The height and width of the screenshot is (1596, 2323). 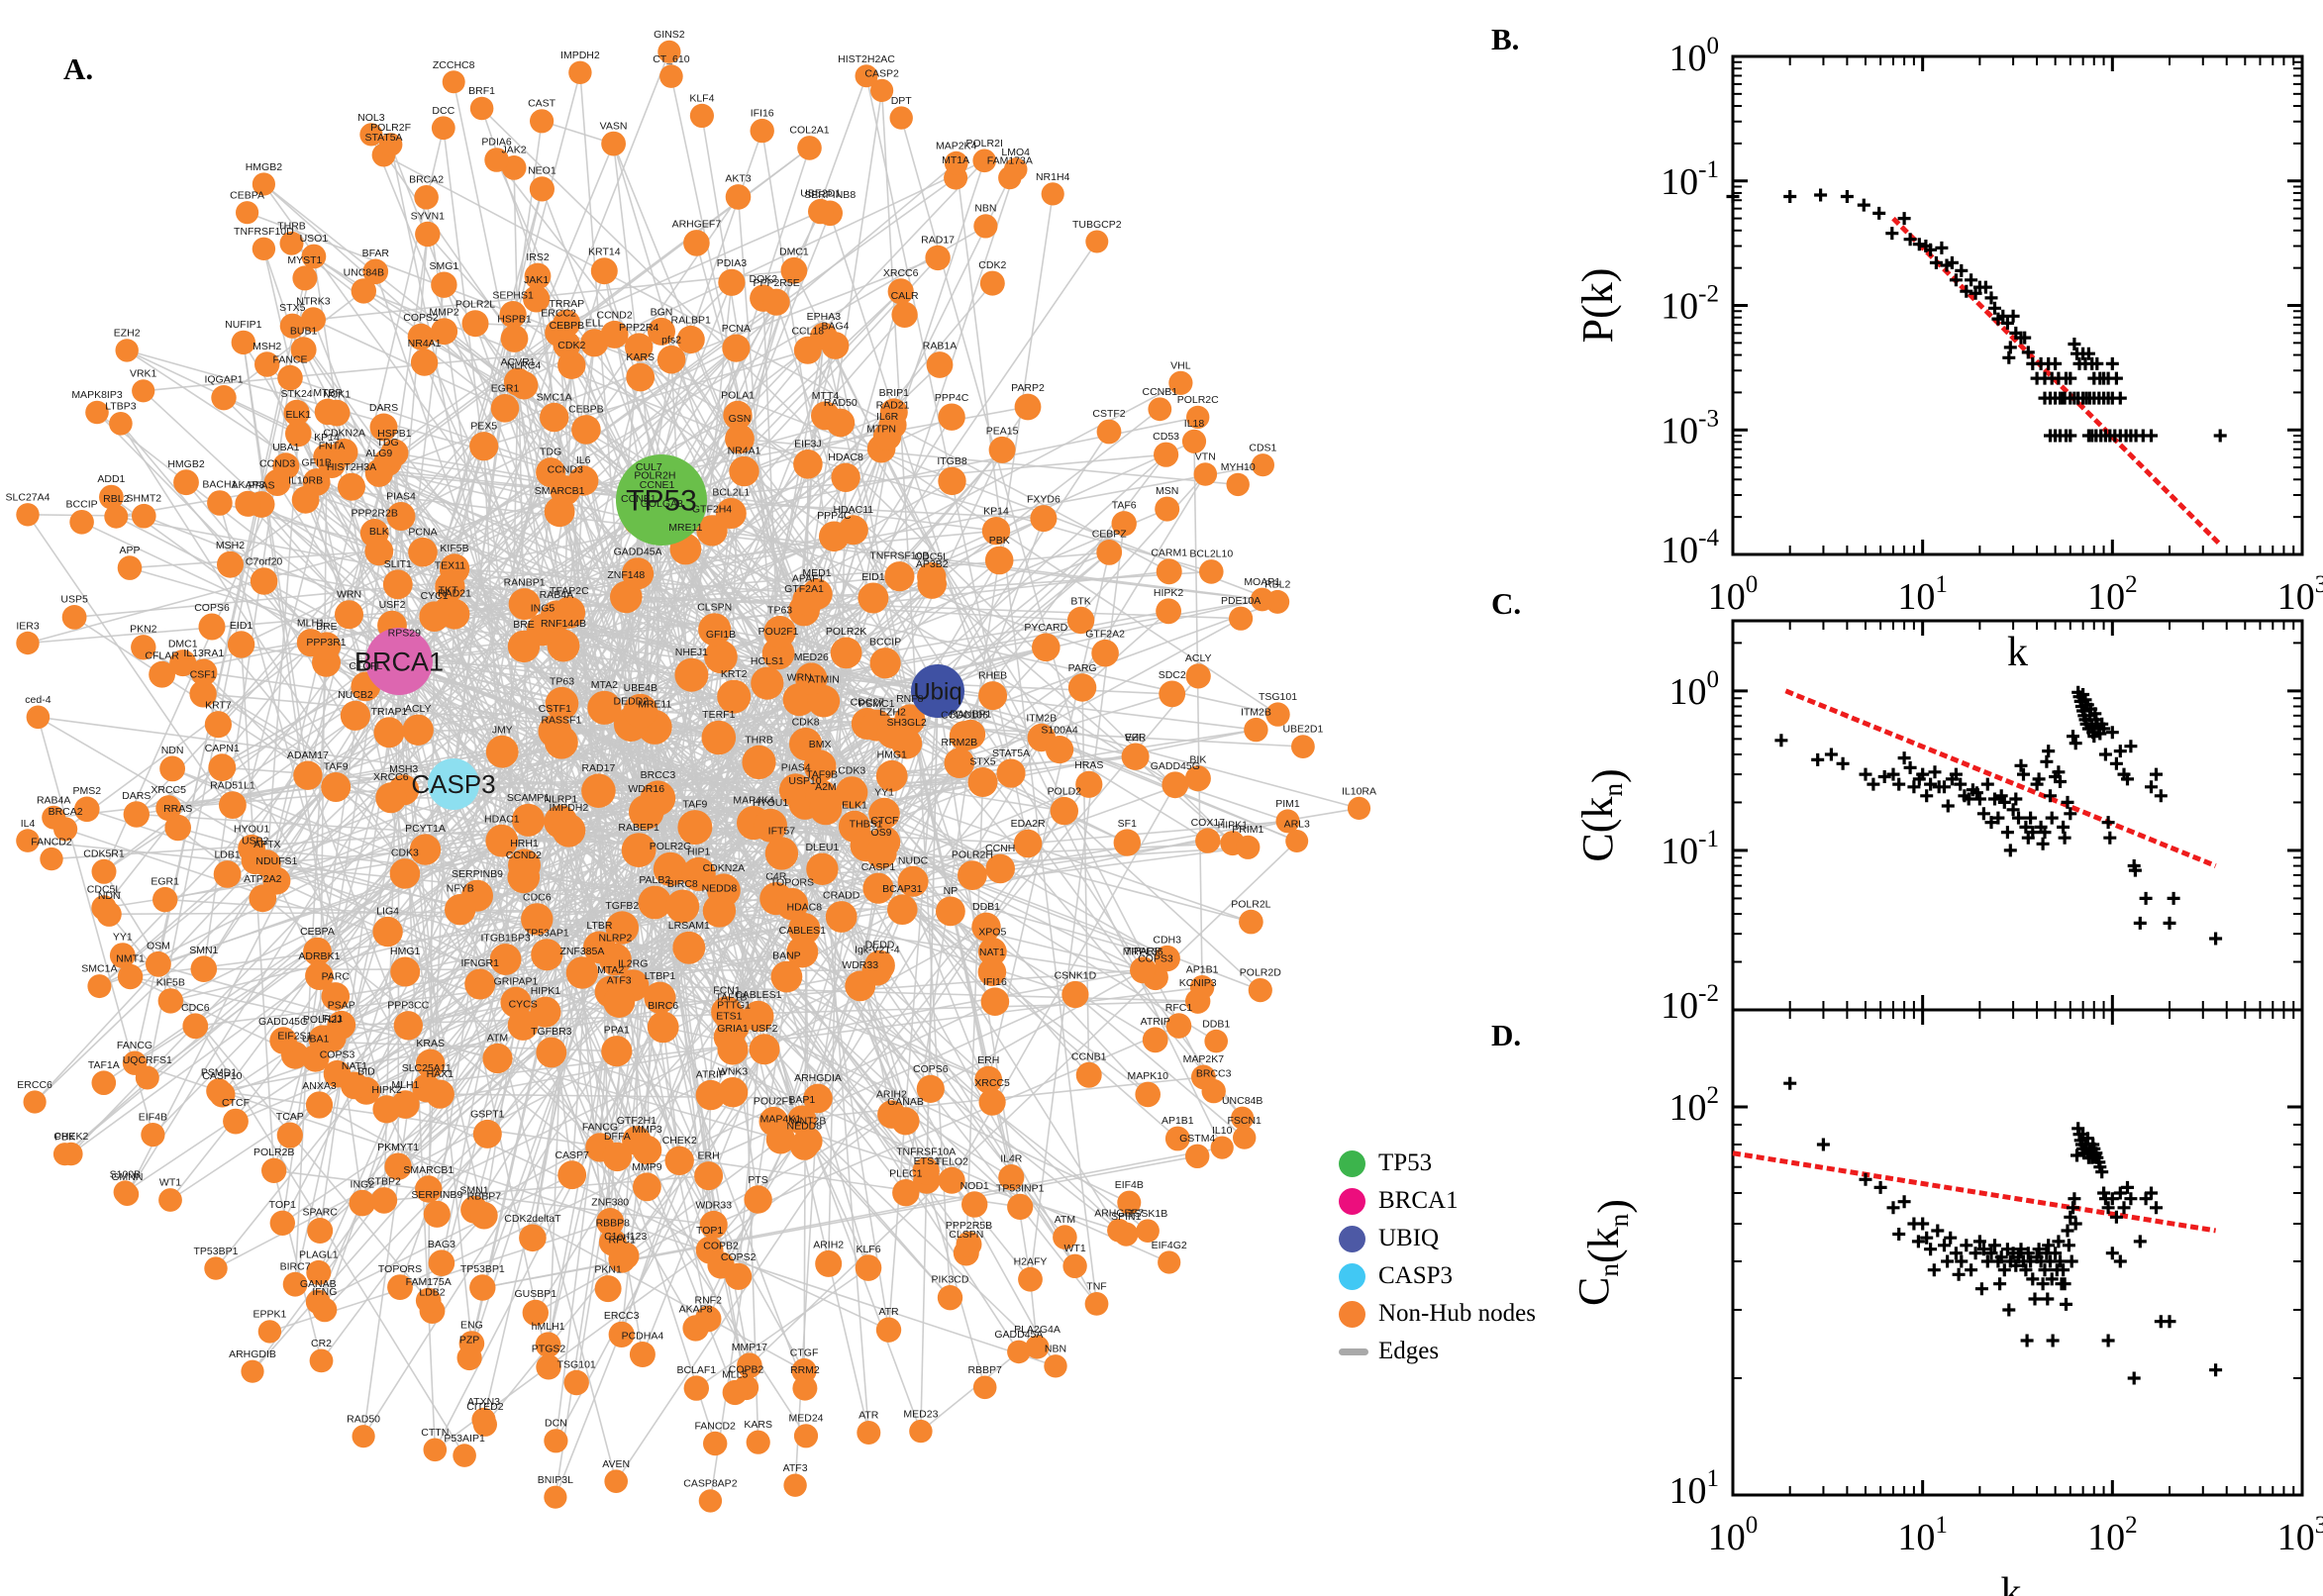 I want to click on network-node-label: EZR, so click(x=1135, y=738).